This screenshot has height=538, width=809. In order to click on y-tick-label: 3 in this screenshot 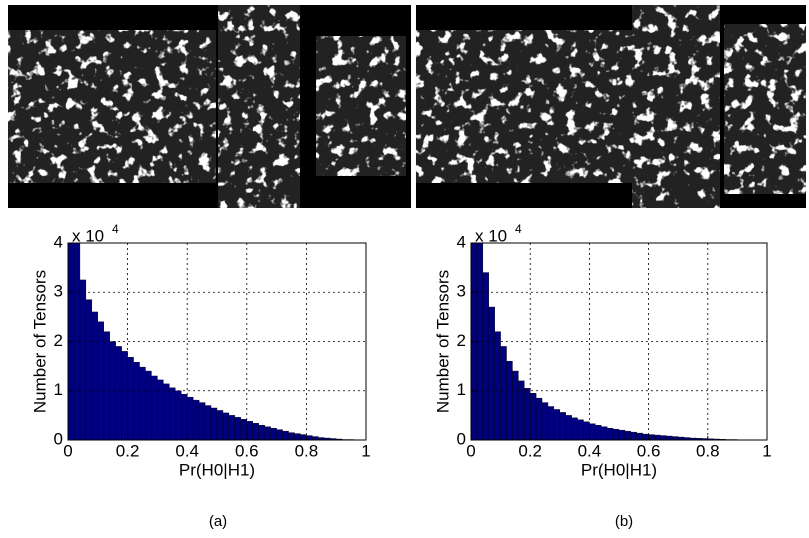, I will do `click(58, 291)`.